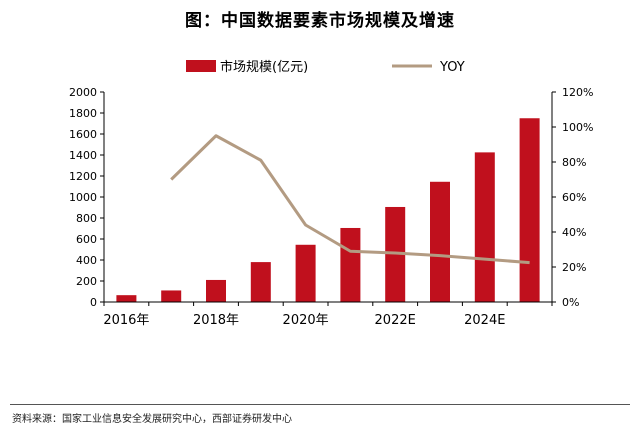 This screenshot has height=428, width=640. What do you see at coordinates (305, 273) in the screenshot?
I see `bar-2020年` at bounding box center [305, 273].